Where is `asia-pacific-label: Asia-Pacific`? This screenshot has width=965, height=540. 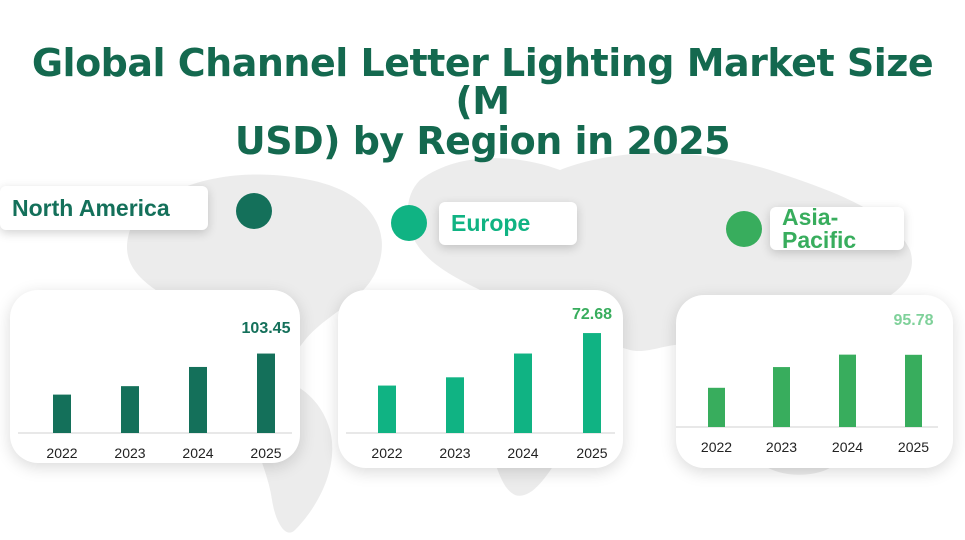 asia-pacific-label: Asia-Pacific is located at coordinates (837, 228).